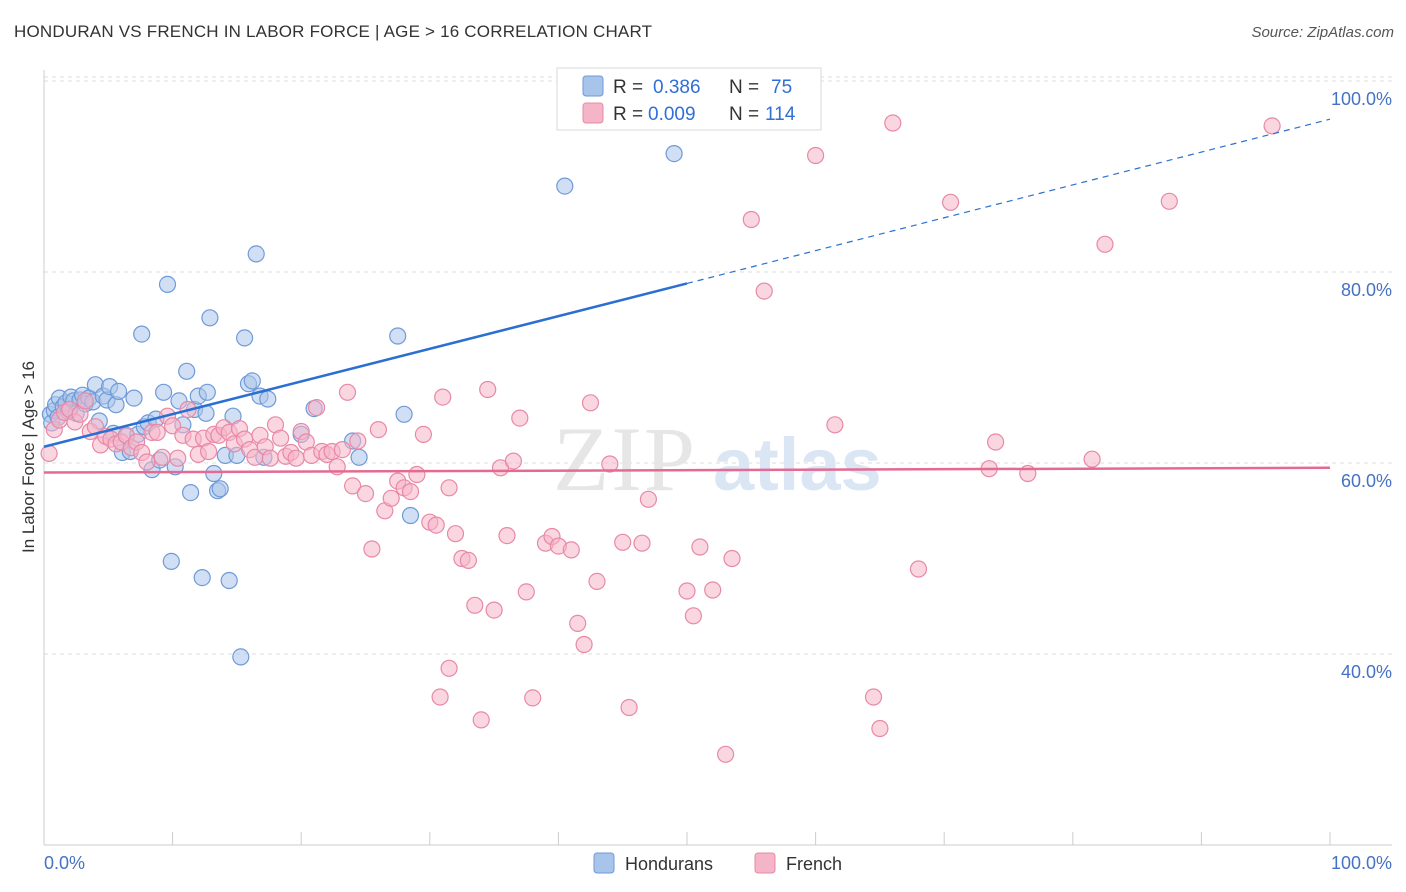 The width and height of the screenshot is (1406, 892). Describe the element at coordinates (1008, 201) in the screenshot. I see `hondurans-trend-extension` at that location.